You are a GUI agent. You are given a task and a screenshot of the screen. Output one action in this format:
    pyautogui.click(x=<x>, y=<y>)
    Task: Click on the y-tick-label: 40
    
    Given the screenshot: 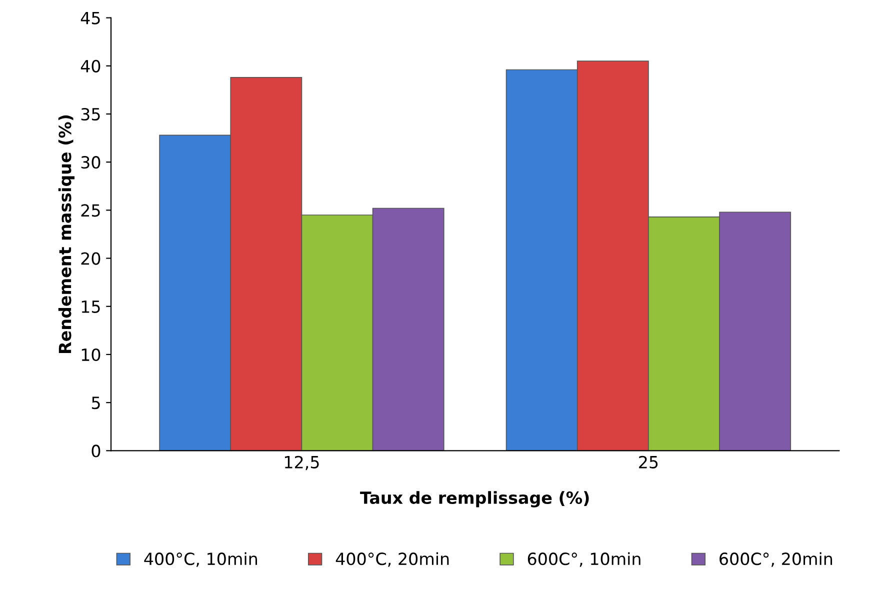 What is the action you would take?
    pyautogui.click(x=90, y=66)
    